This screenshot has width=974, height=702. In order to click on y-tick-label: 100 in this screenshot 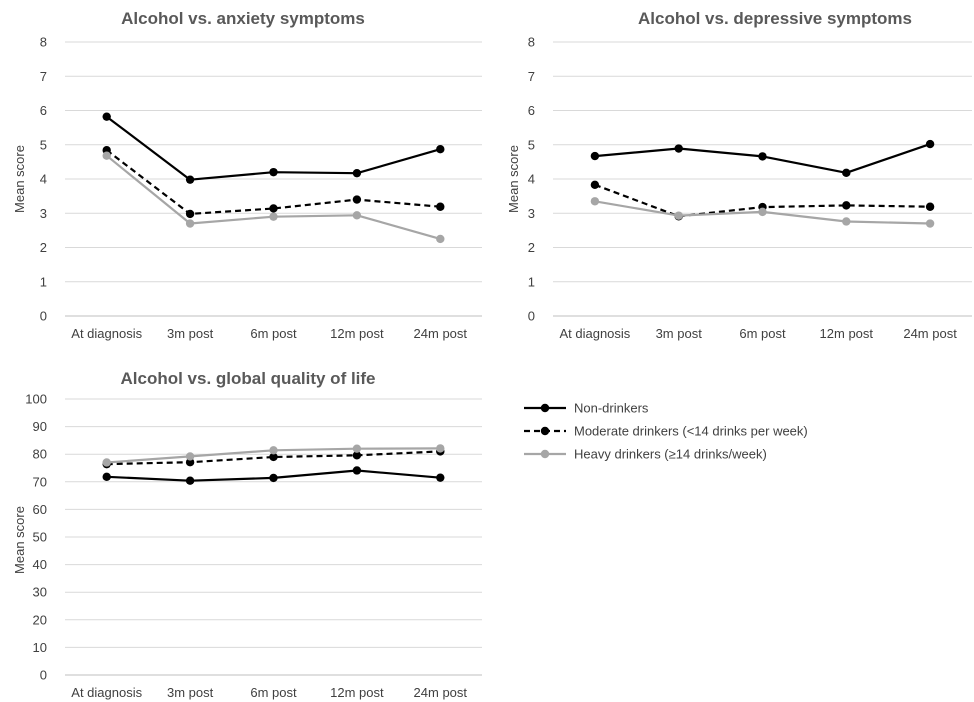, I will do `click(36, 399)`.